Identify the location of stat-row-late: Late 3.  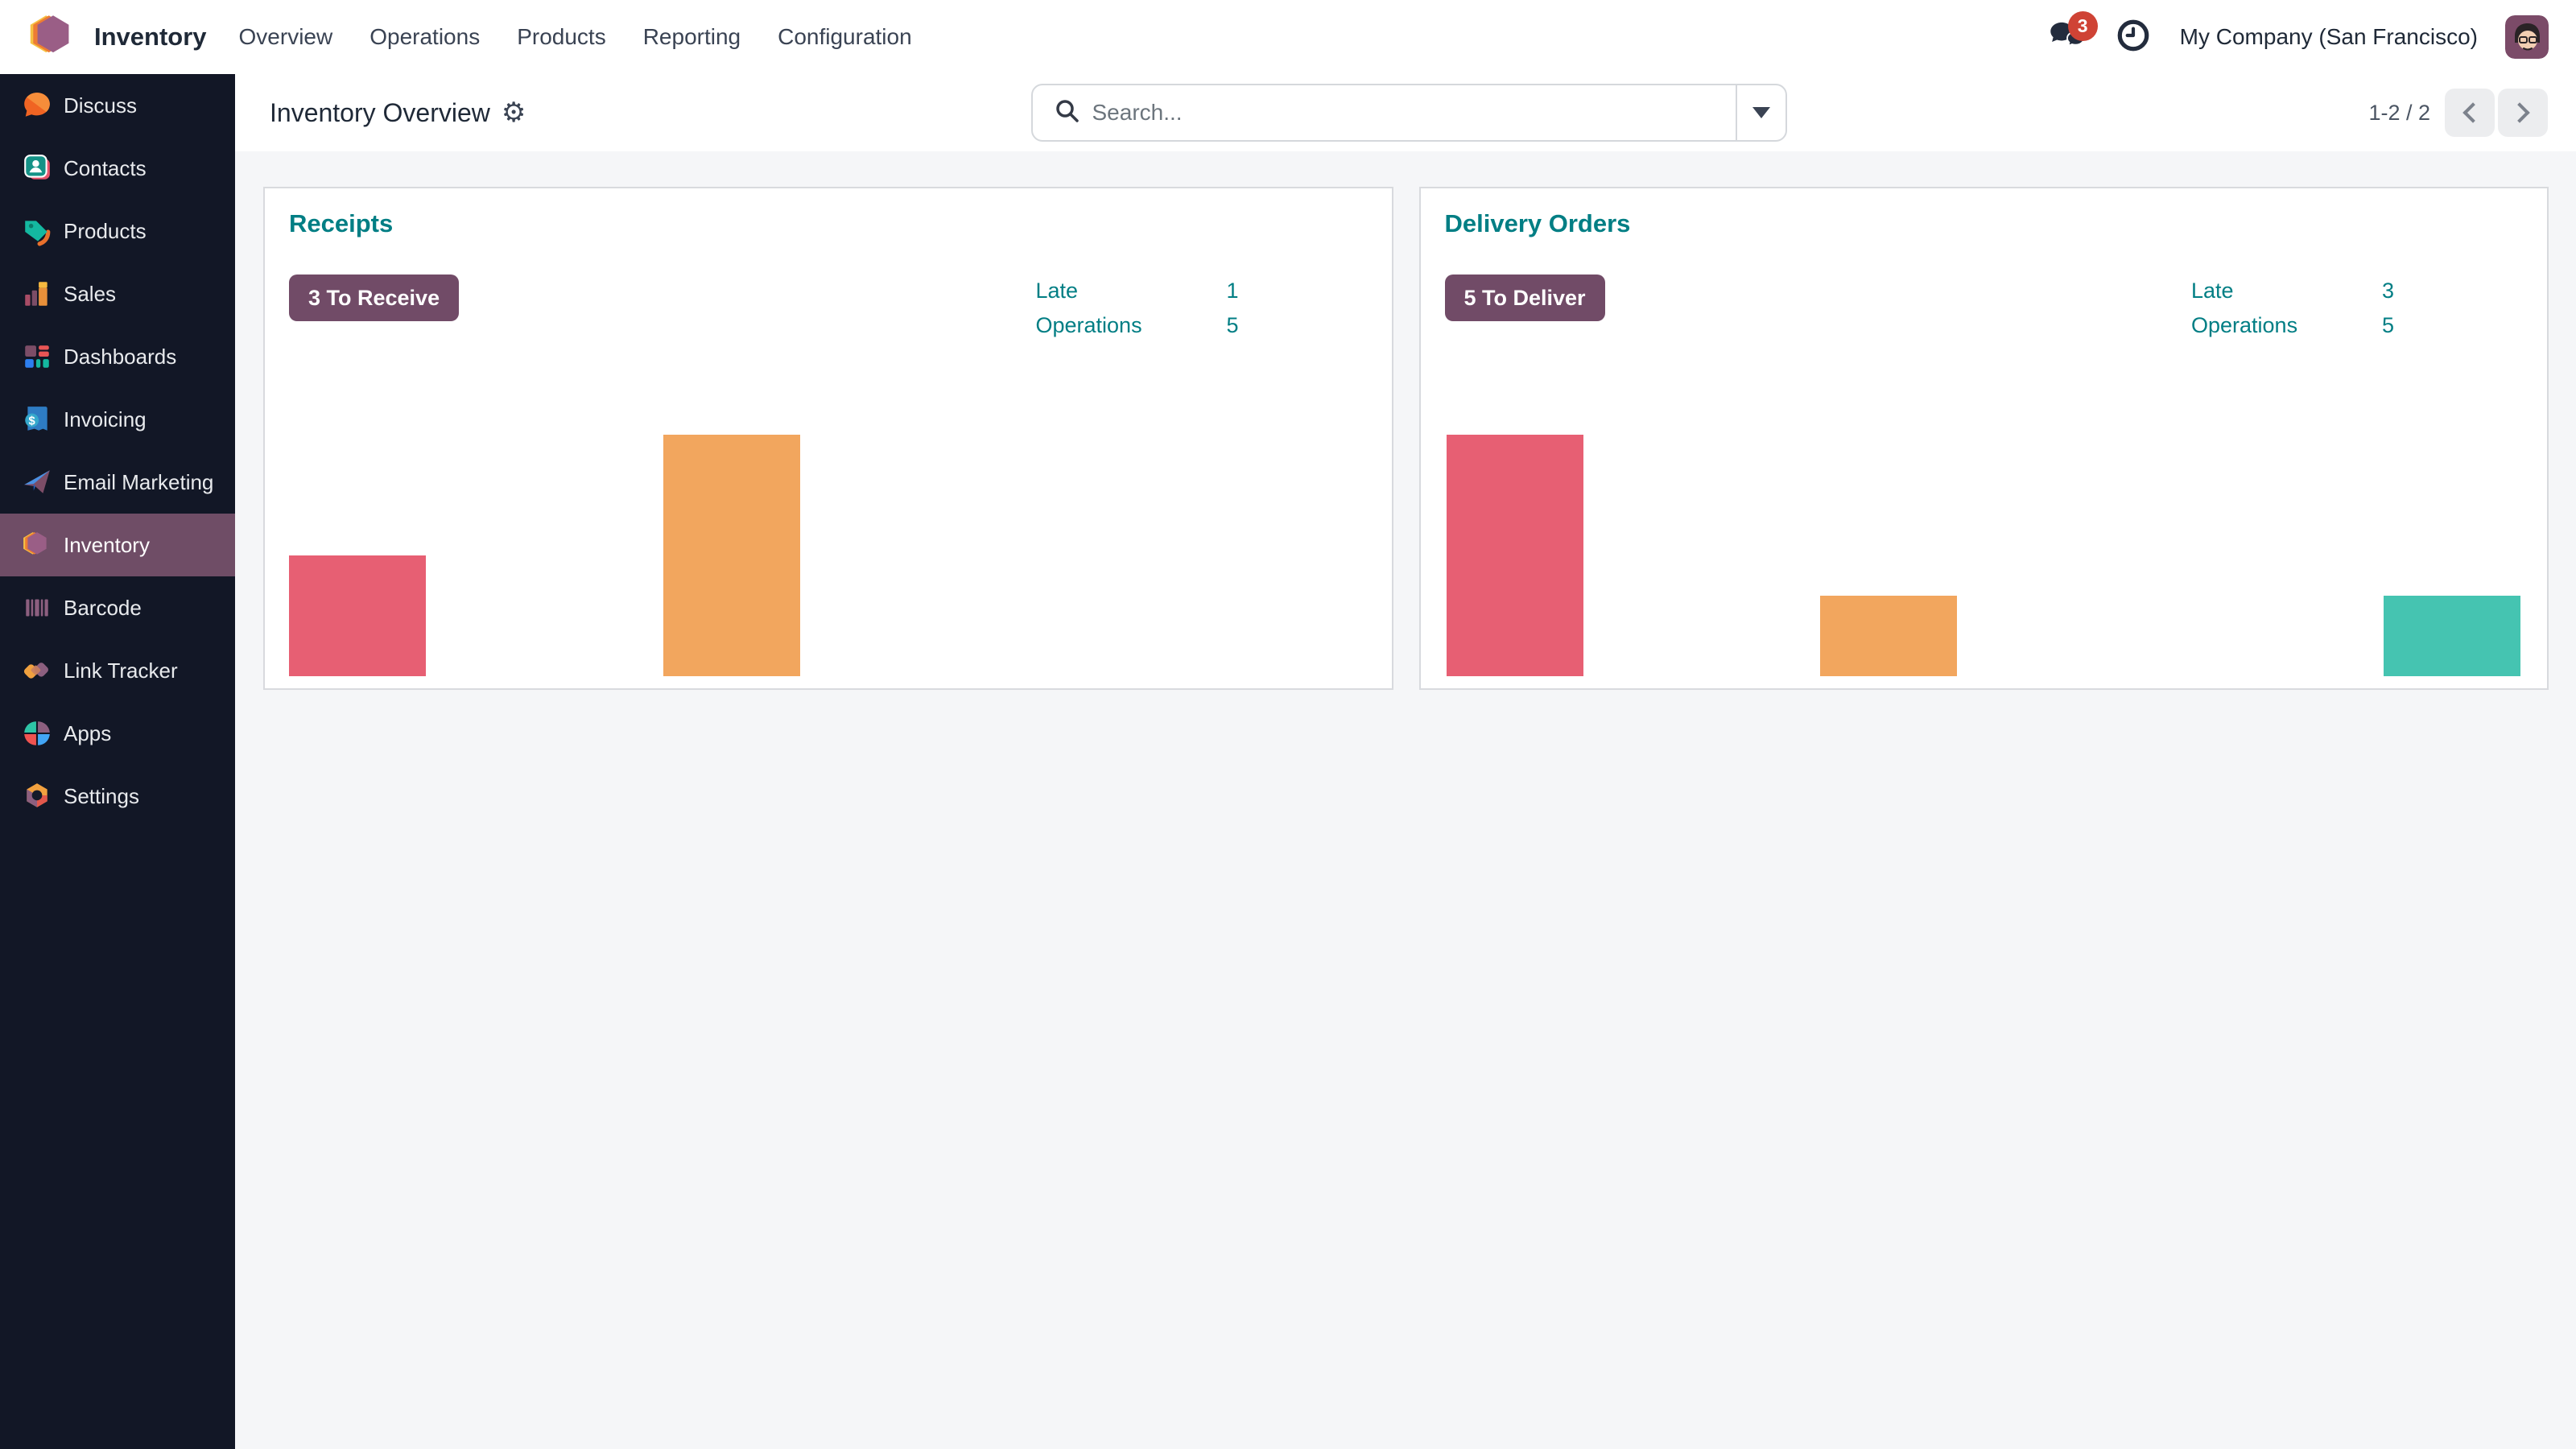
(2292, 291).